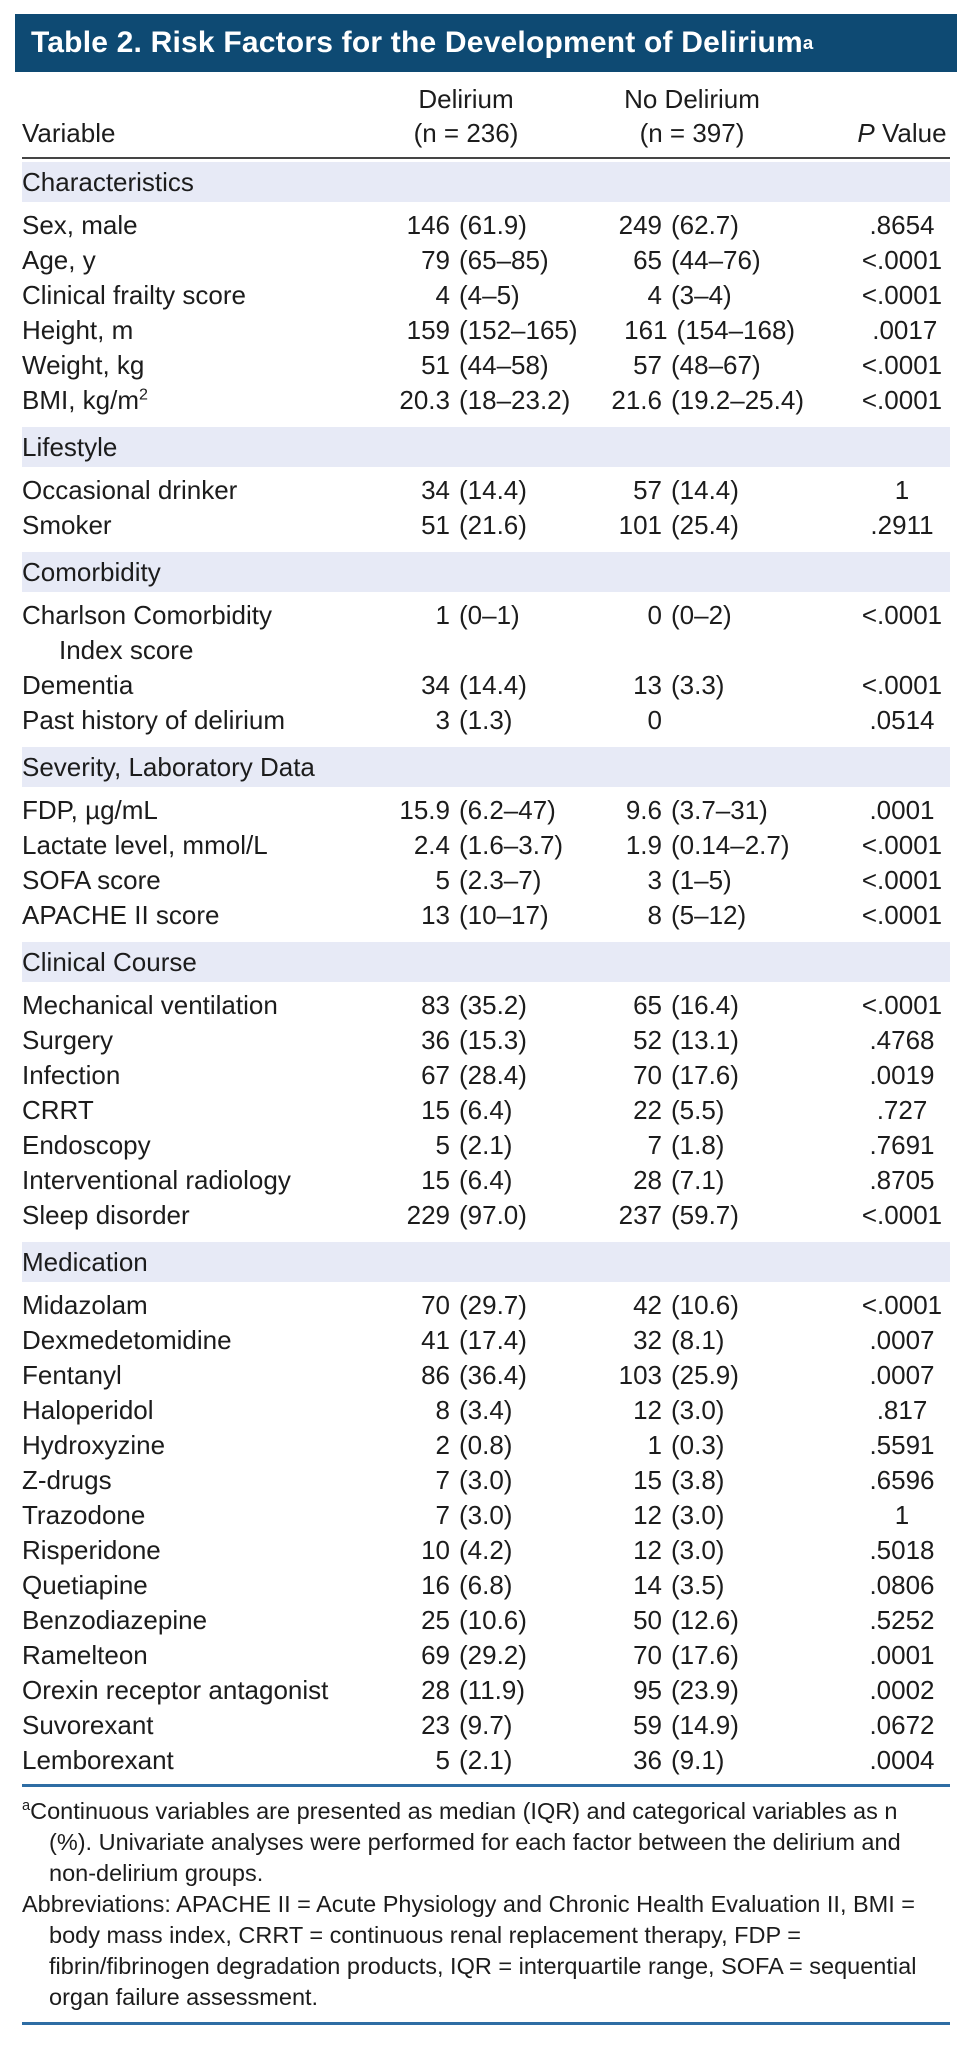  Describe the element at coordinates (692, 1690) in the screenshot. I see `cell-no-delirium: 95 (23.9)` at that location.